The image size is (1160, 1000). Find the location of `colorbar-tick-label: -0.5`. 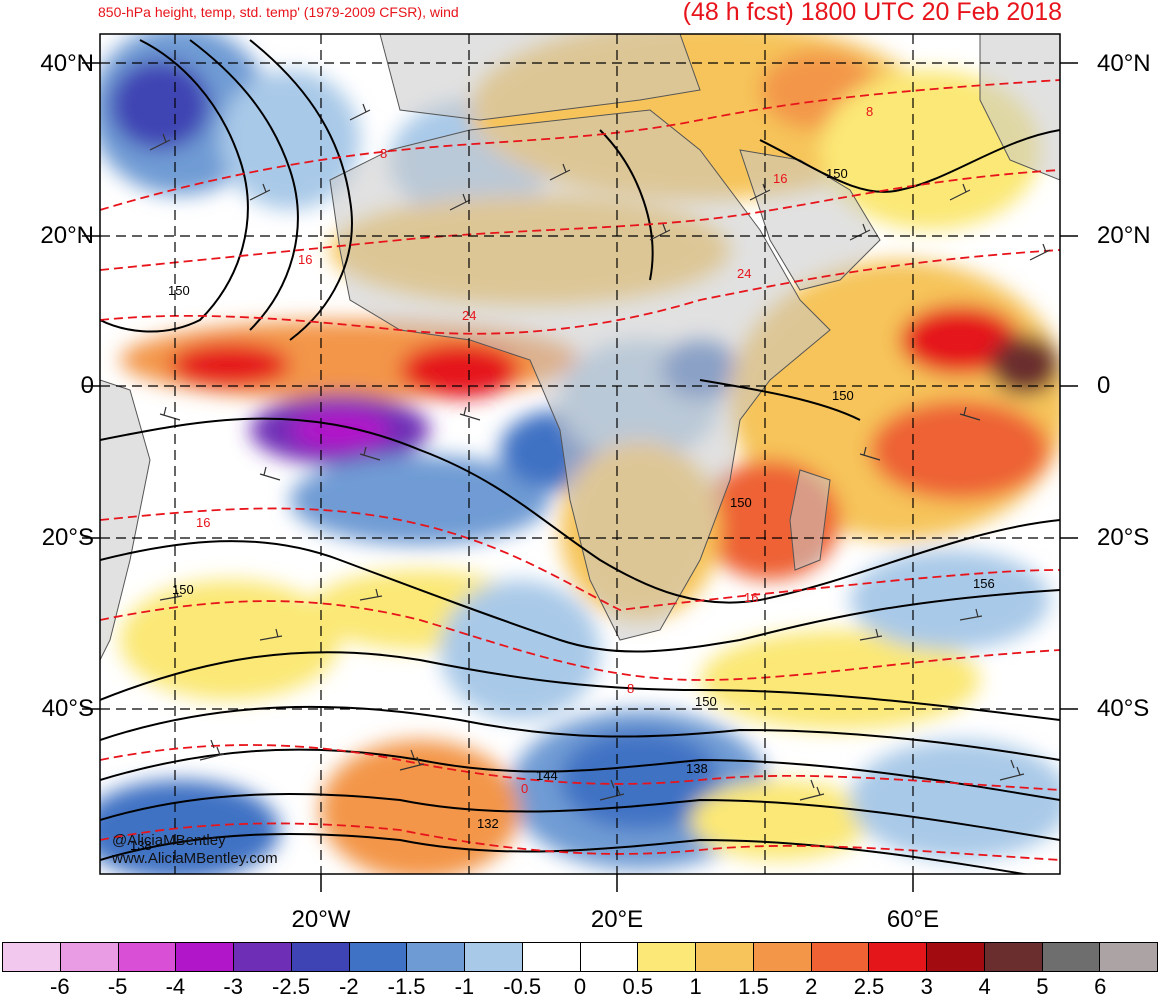

colorbar-tick-label: -0.5 is located at coordinates (522, 986).